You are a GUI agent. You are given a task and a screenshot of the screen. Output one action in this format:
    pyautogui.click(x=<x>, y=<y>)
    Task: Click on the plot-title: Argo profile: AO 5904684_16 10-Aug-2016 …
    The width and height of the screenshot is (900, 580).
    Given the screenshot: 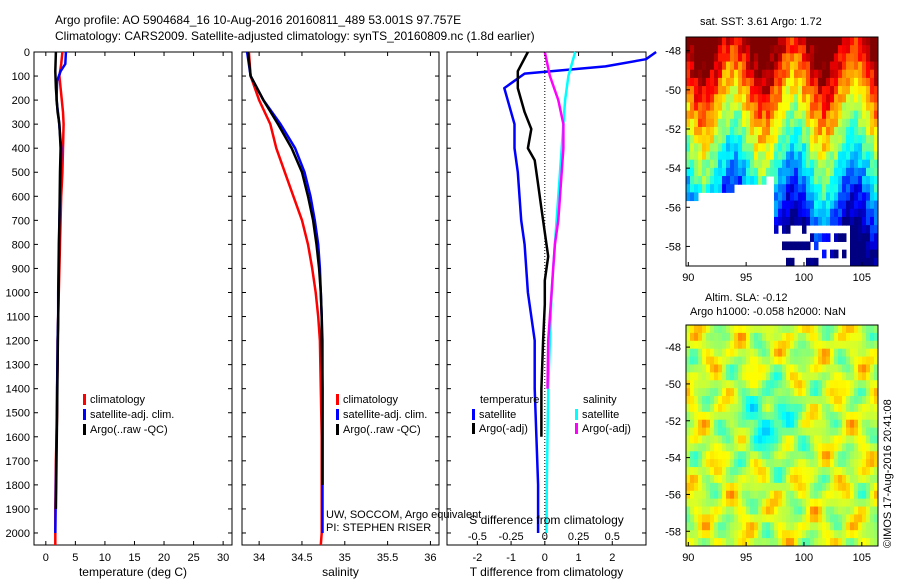 What is the action you would take?
    pyautogui.click(x=258, y=20)
    